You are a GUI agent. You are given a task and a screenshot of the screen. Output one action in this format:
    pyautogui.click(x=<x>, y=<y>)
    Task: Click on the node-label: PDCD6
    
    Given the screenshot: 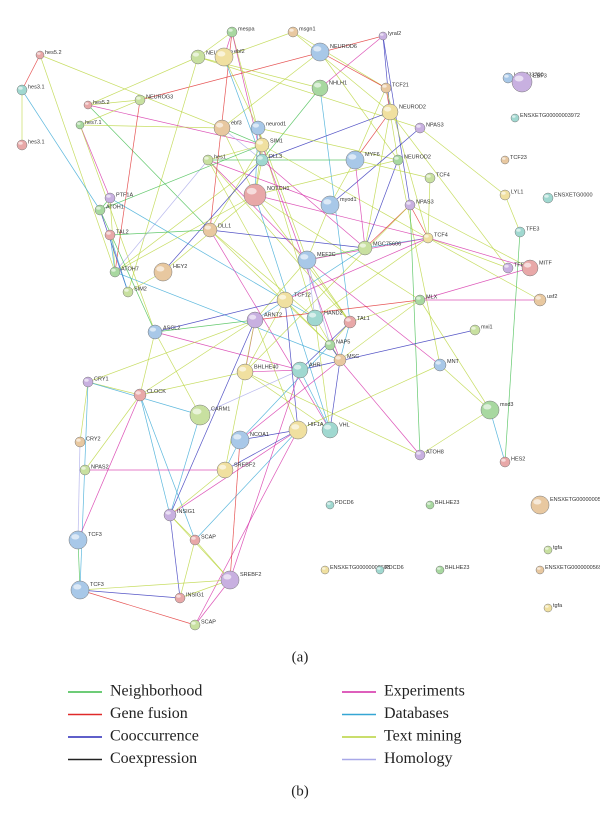 What is the action you would take?
    pyautogui.click(x=394, y=568)
    